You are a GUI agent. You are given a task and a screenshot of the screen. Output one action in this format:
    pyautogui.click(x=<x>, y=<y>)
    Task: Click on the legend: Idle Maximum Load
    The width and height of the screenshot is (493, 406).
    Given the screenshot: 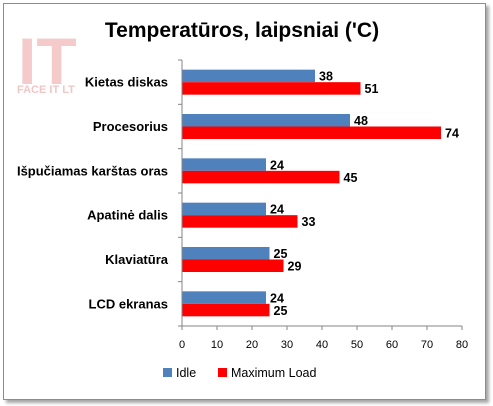 What is the action you would take?
    pyautogui.click(x=239, y=373)
    